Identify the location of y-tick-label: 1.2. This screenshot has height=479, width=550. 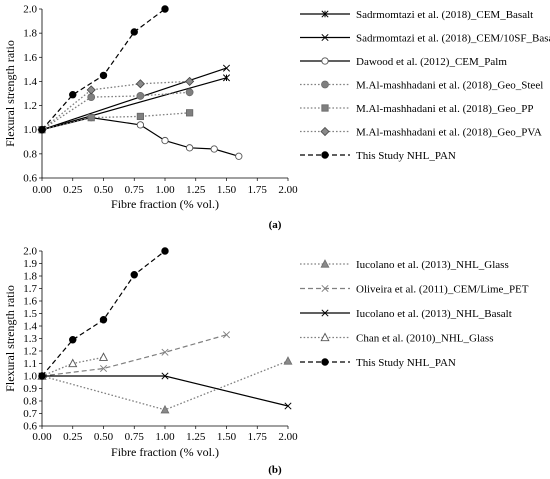
(30, 106).